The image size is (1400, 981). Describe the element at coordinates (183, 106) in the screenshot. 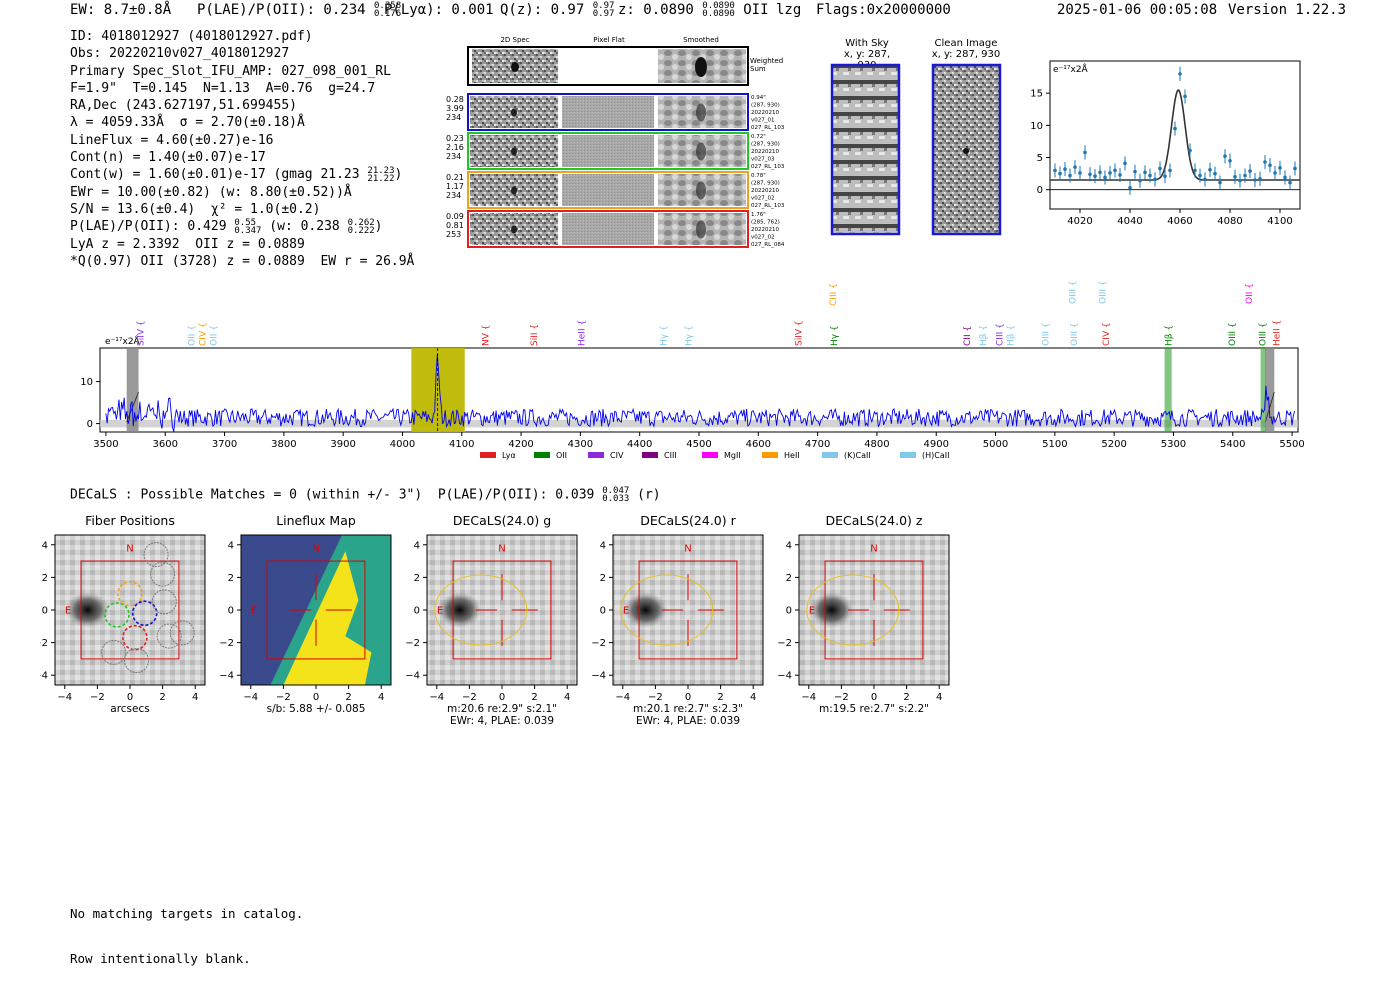

I see `info-radec: RA,Dec (243.627197,51.699455)` at that location.